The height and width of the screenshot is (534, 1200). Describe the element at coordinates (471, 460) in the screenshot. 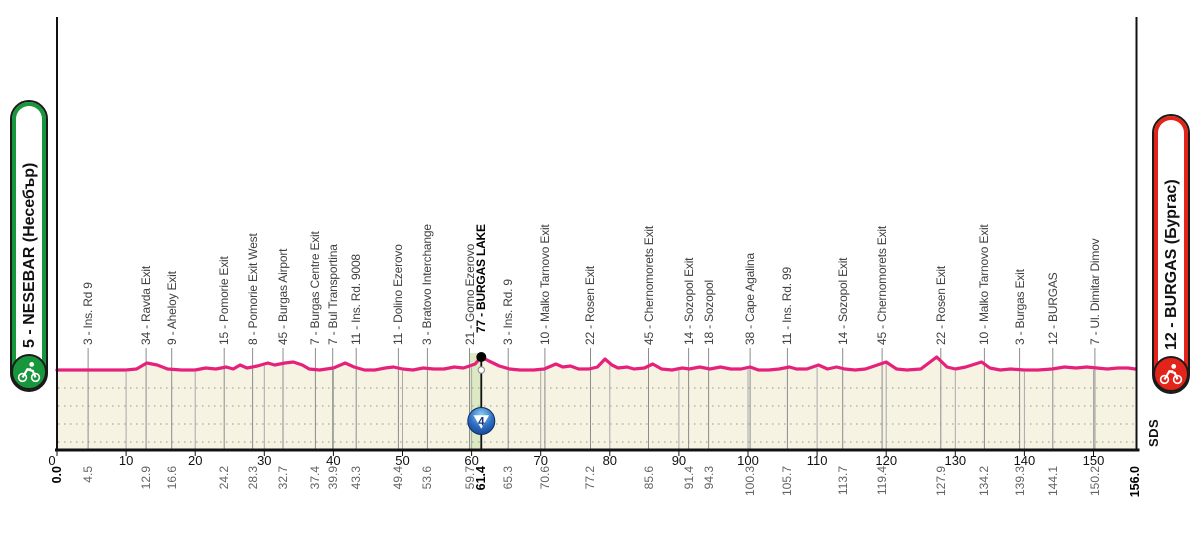

I see `axis-tick-label: 60` at that location.